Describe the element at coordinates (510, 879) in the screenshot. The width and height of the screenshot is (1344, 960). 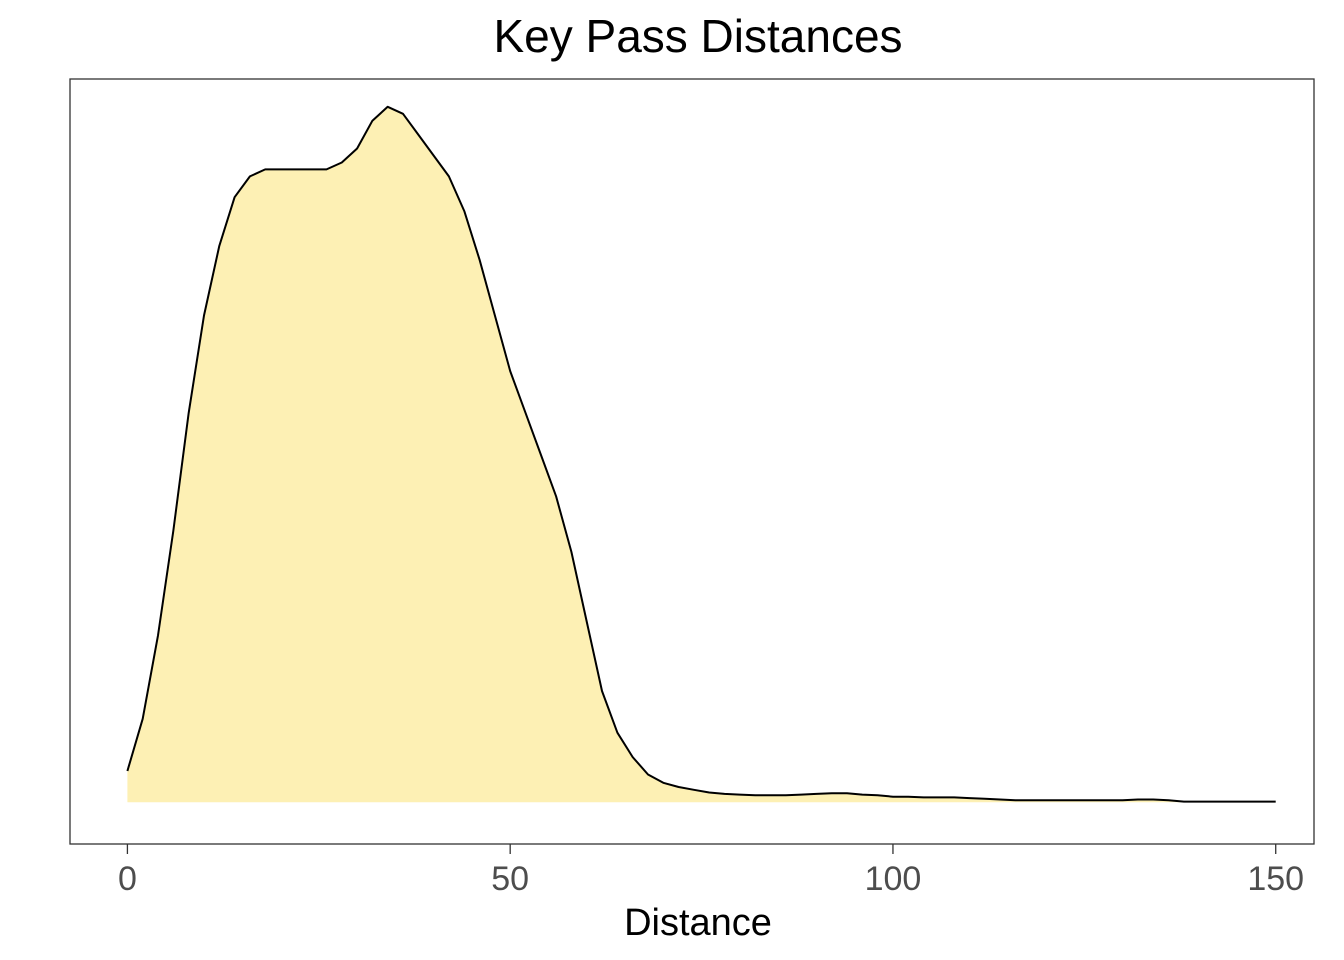
I see `x-tick-label: 50` at that location.